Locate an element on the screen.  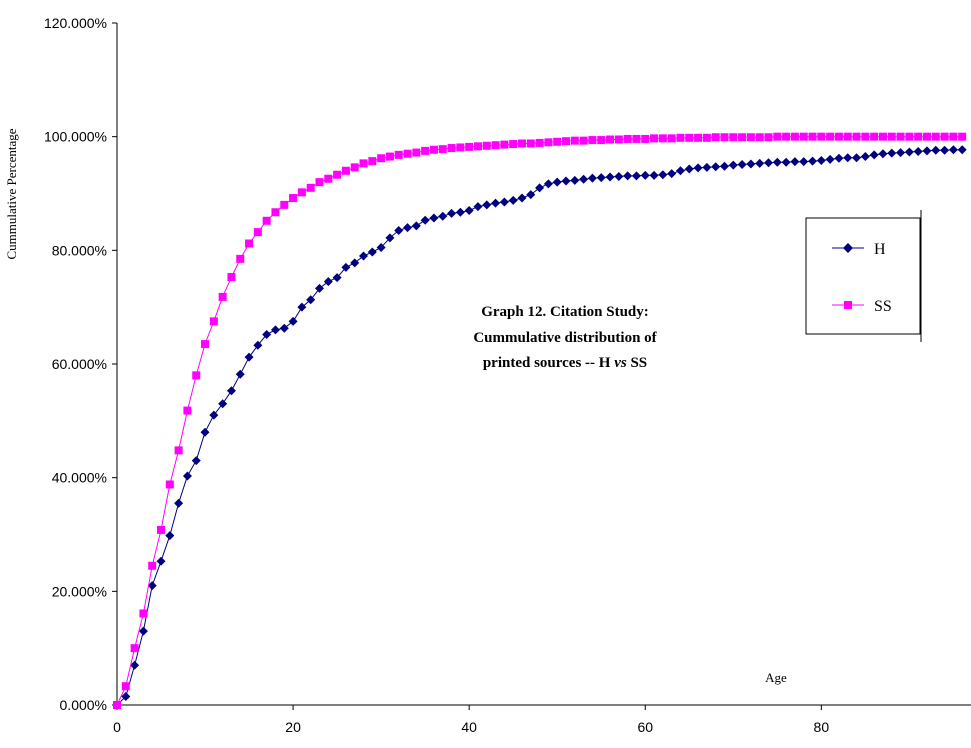
legend-ss-label: SS is located at coordinates (883, 306).